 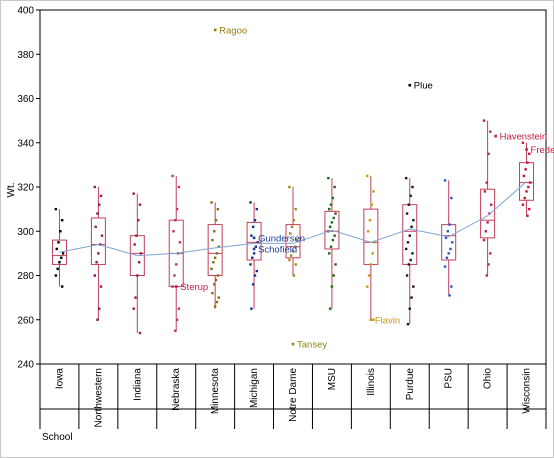 What do you see at coordinates (524, 137) in the screenshot?
I see `outlier-label: Havenstein` at bounding box center [524, 137].